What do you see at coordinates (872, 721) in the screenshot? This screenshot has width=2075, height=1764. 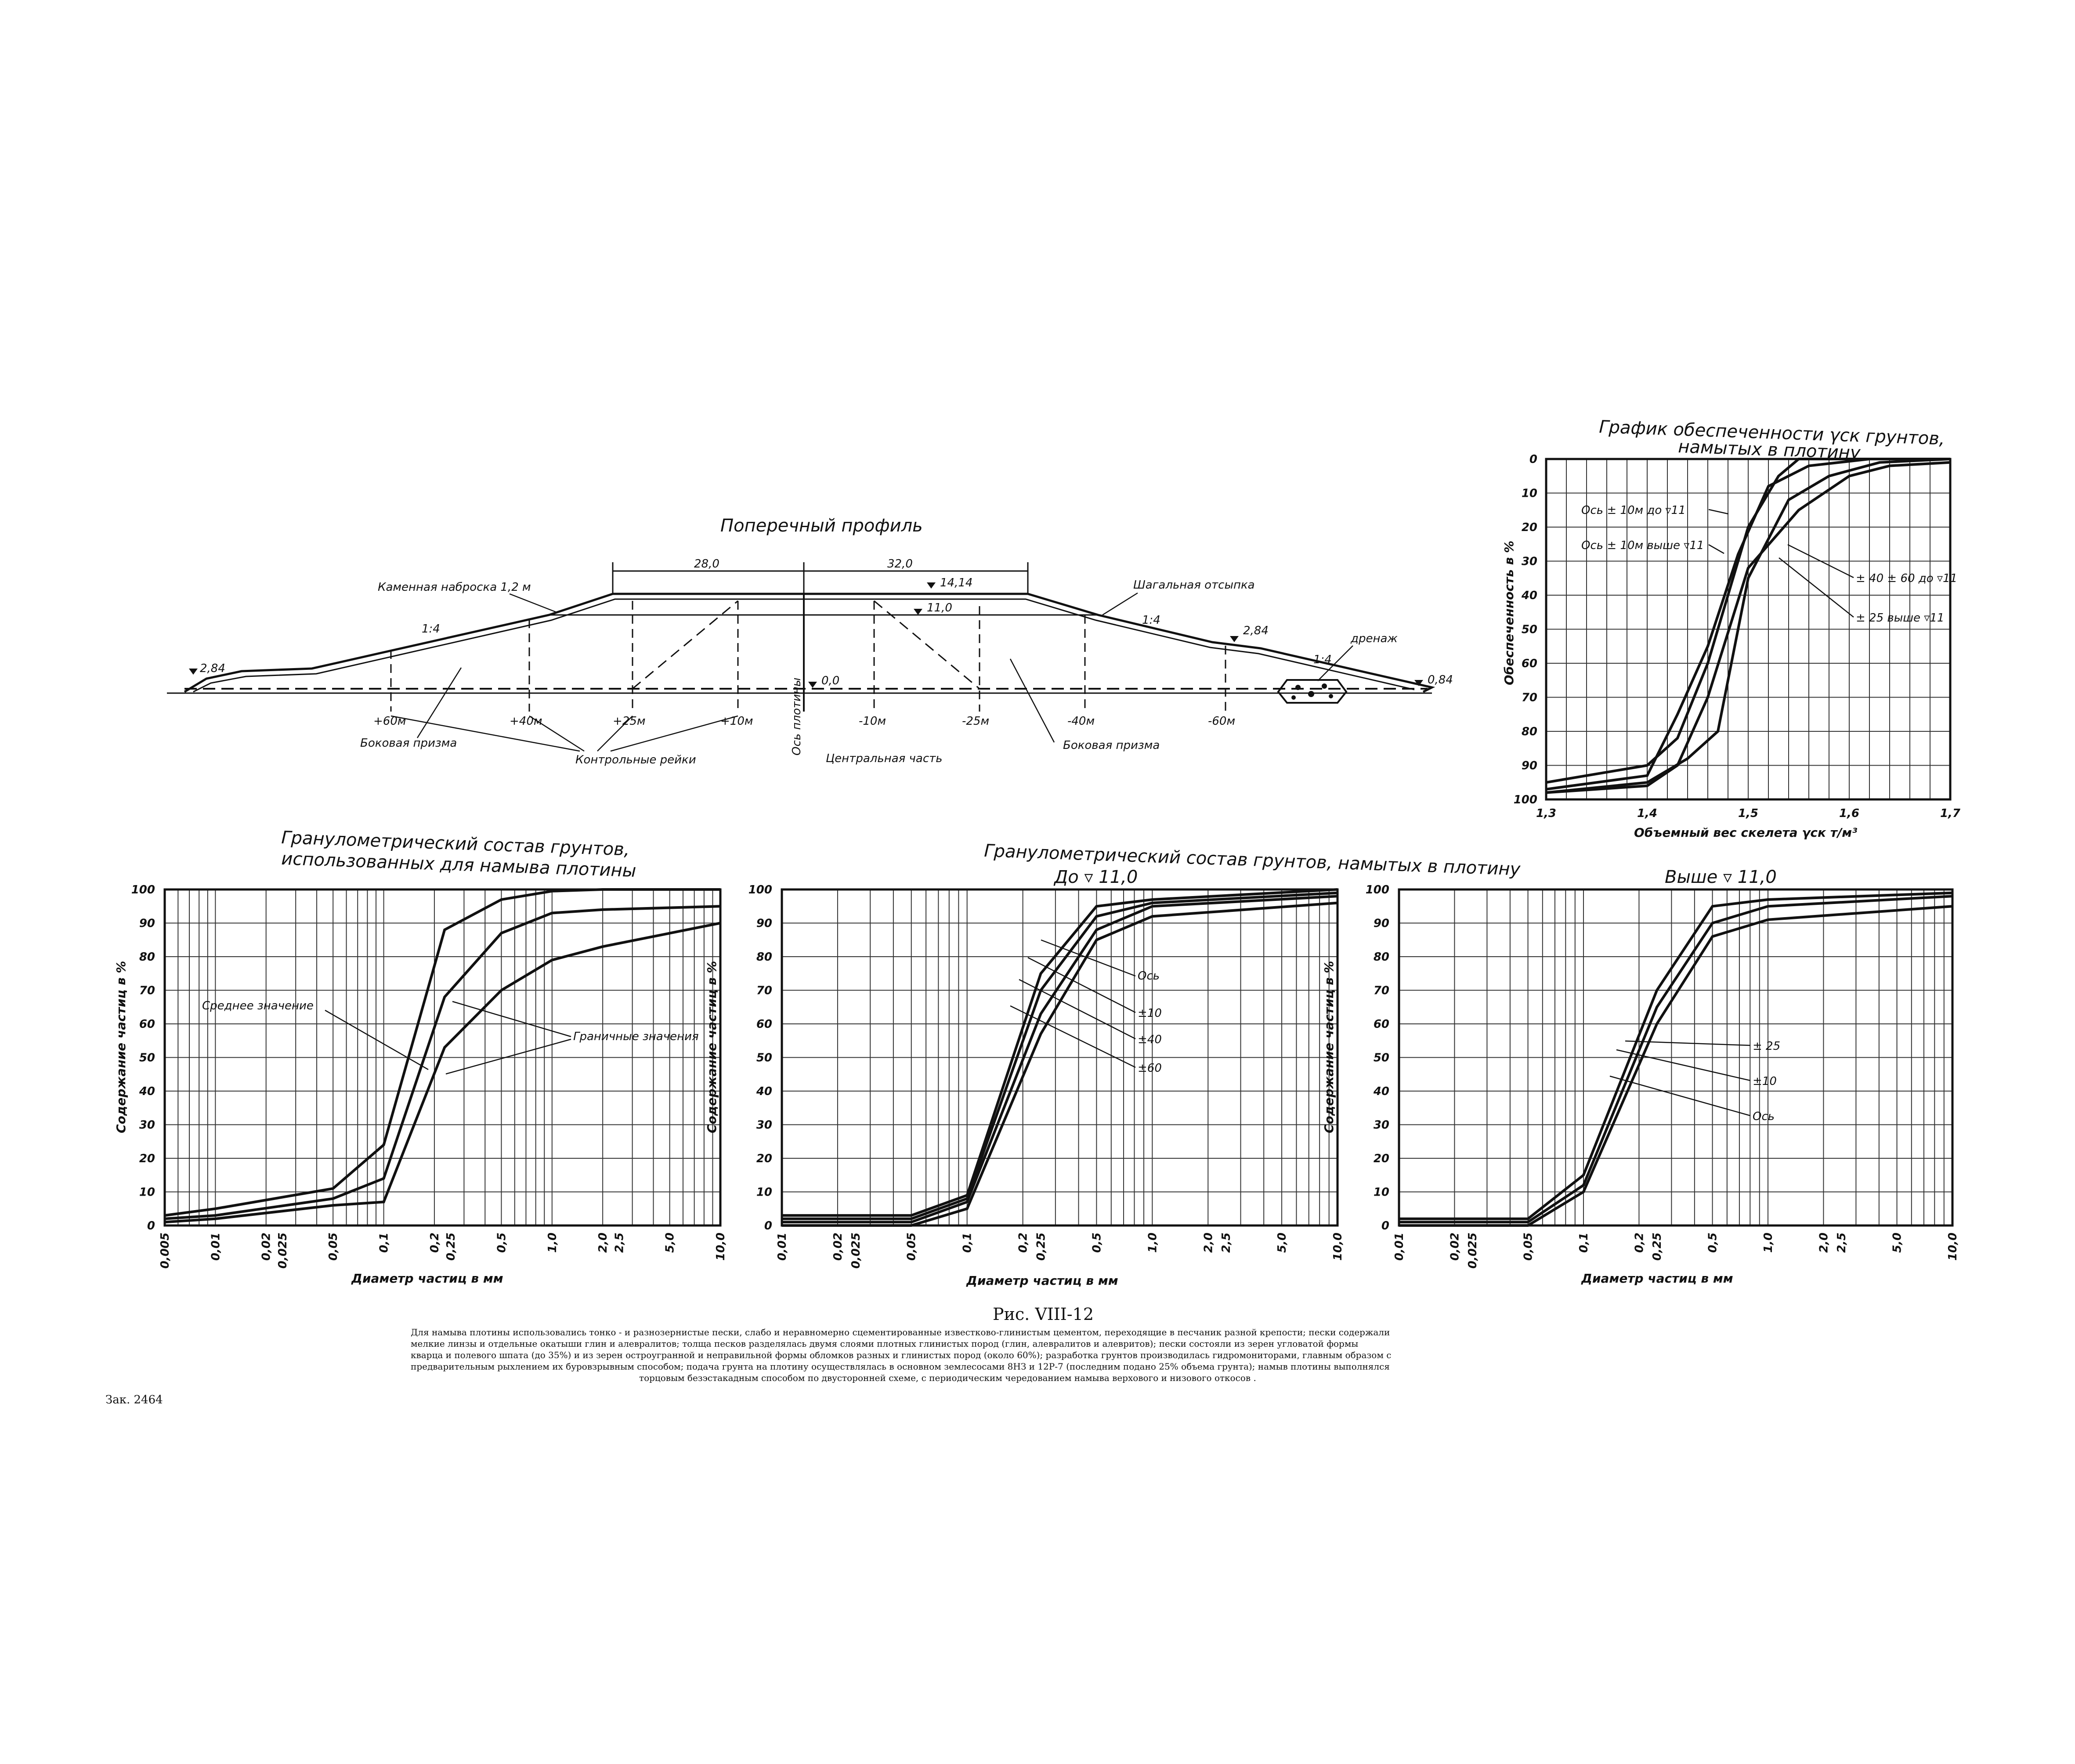 I see `station-minus-10: -10м` at bounding box center [872, 721].